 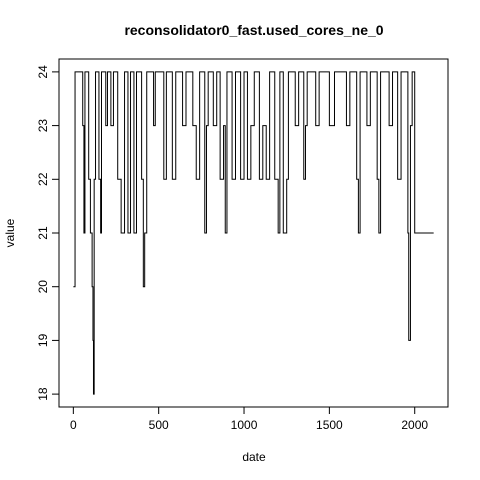 What do you see at coordinates (43, 72) in the screenshot?
I see `y-tick-label: 24` at bounding box center [43, 72].